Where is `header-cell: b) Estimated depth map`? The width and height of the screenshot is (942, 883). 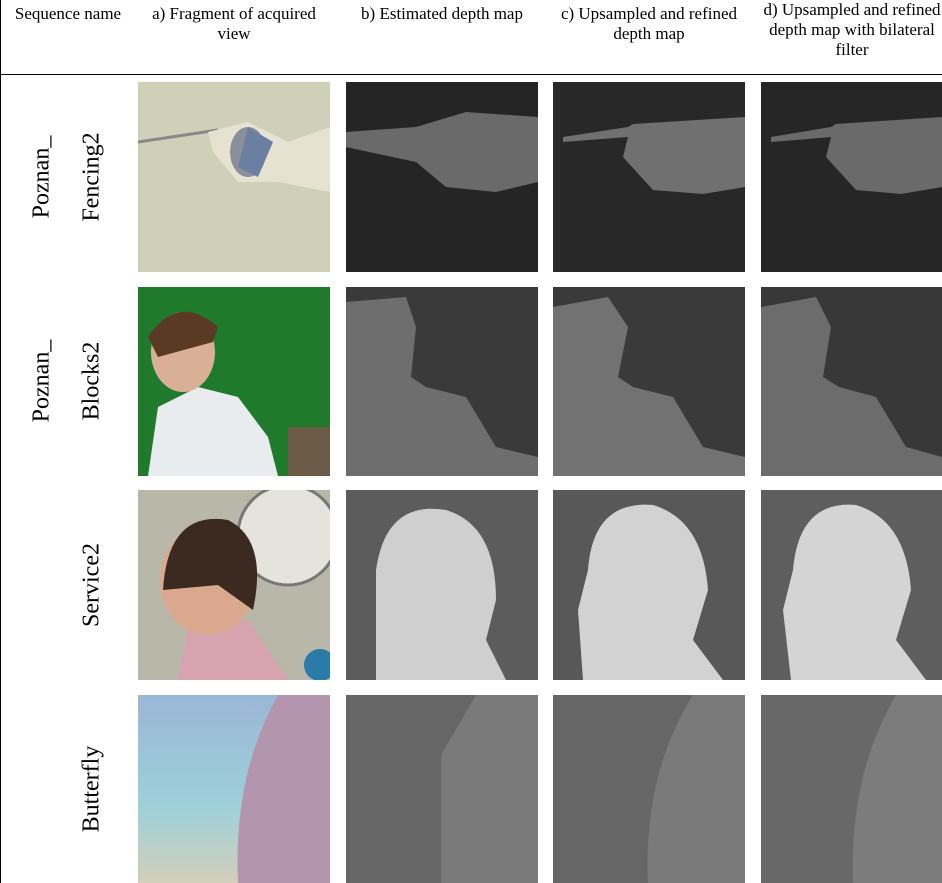 header-cell: b) Estimated depth map is located at coordinates (442, 13).